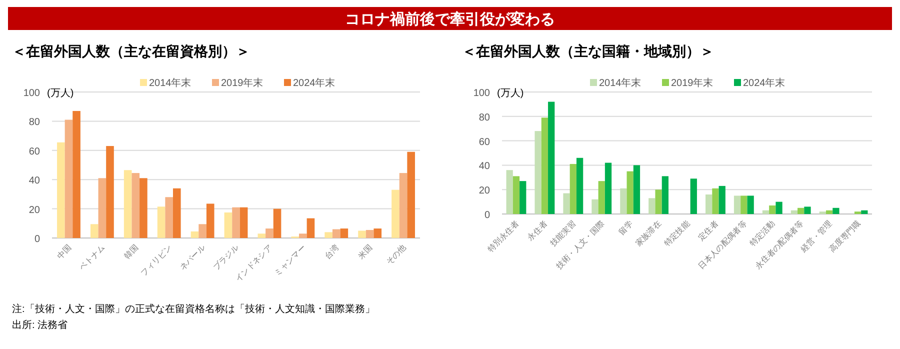  What do you see at coordinates (92, 257) in the screenshot?
I see `x-tick-label: ベトナム` at bounding box center [92, 257].